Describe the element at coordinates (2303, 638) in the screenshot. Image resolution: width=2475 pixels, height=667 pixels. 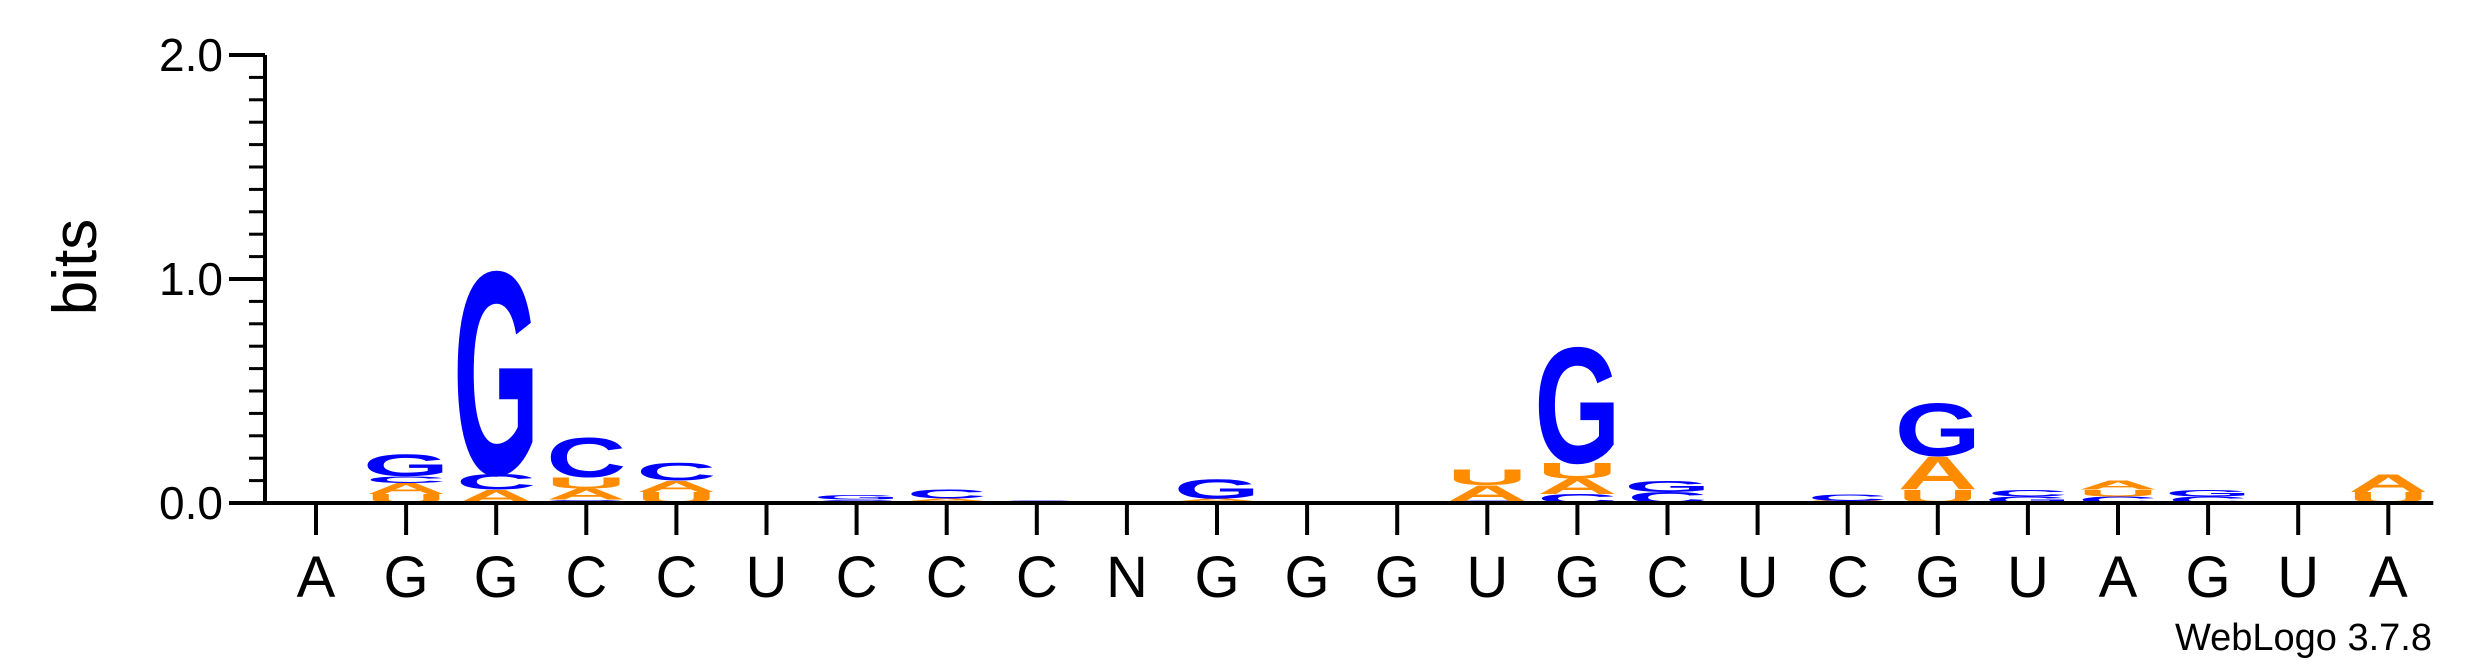
I see `weblogo-credit: WebLogo 3.7.8` at that location.